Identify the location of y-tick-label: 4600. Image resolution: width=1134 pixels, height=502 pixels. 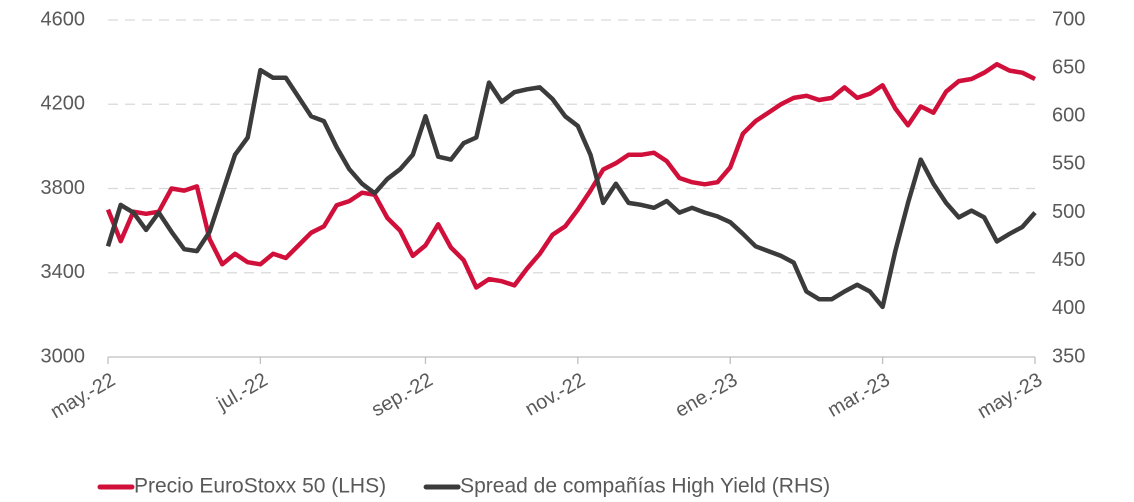
(63, 19).